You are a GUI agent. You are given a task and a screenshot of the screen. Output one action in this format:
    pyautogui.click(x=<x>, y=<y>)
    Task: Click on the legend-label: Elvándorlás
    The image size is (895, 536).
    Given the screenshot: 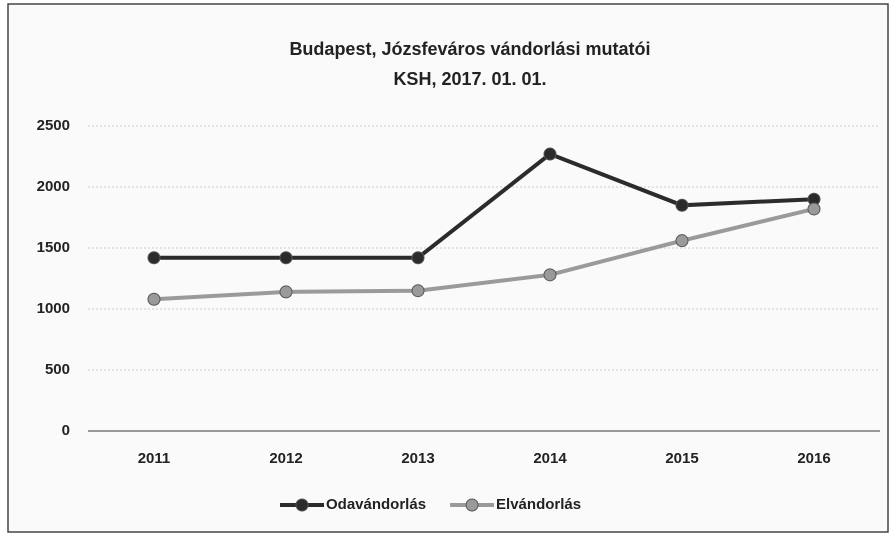 What is the action you would take?
    pyautogui.click(x=538, y=504)
    